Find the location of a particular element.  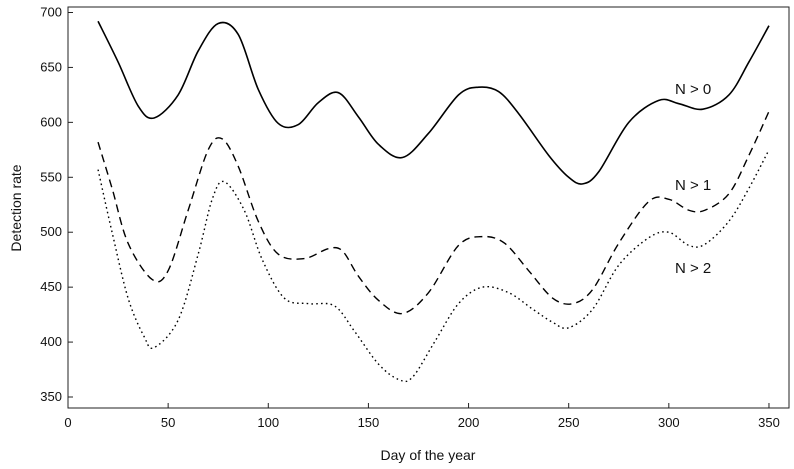

x-tick-label: 350 is located at coordinates (769, 422).